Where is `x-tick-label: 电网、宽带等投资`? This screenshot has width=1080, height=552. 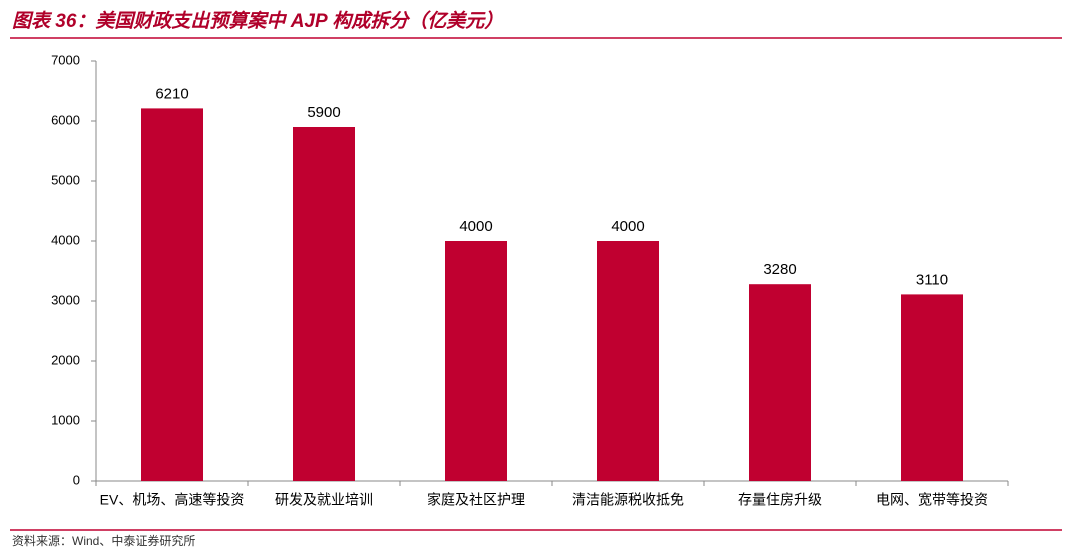
x-tick-label: 电网、宽带等投资 is located at coordinates (932, 500).